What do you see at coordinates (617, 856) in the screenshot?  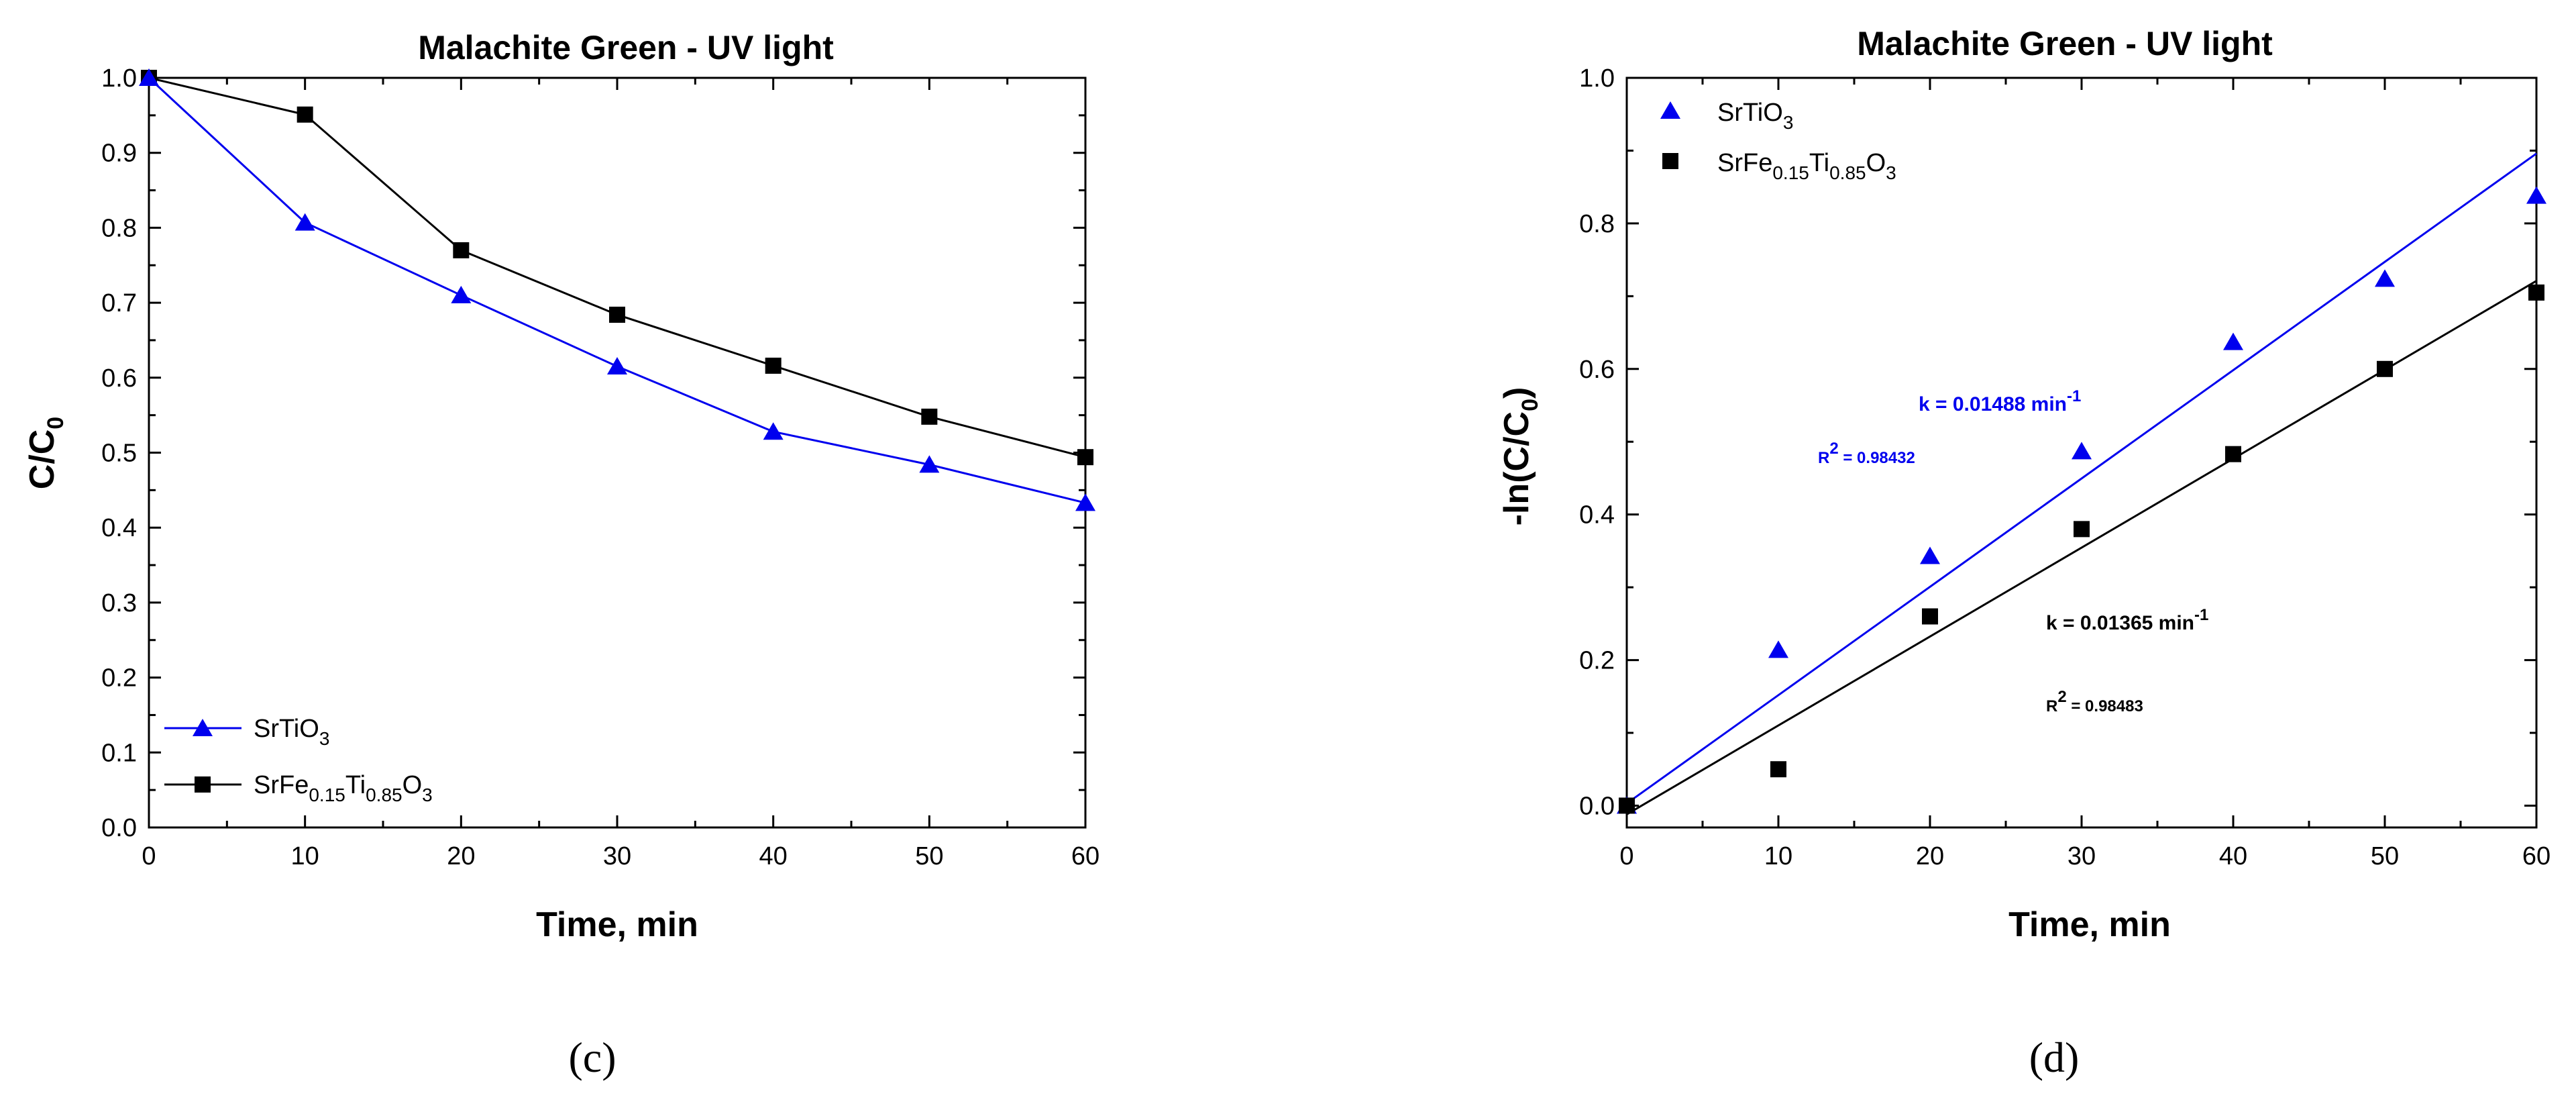 I see `chart-c-xtick-label: 30` at bounding box center [617, 856].